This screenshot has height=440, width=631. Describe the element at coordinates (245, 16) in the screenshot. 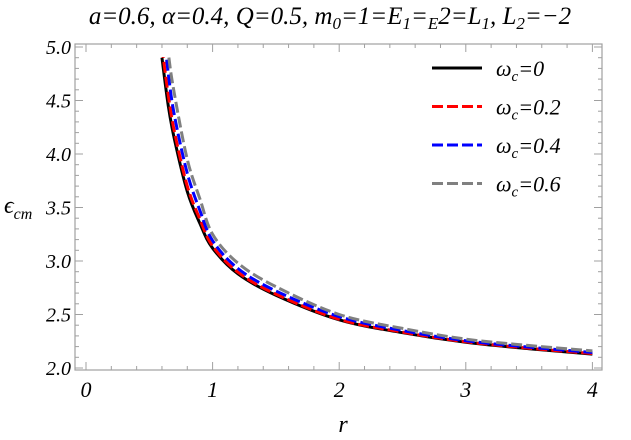

I see `title-part: Q` at that location.